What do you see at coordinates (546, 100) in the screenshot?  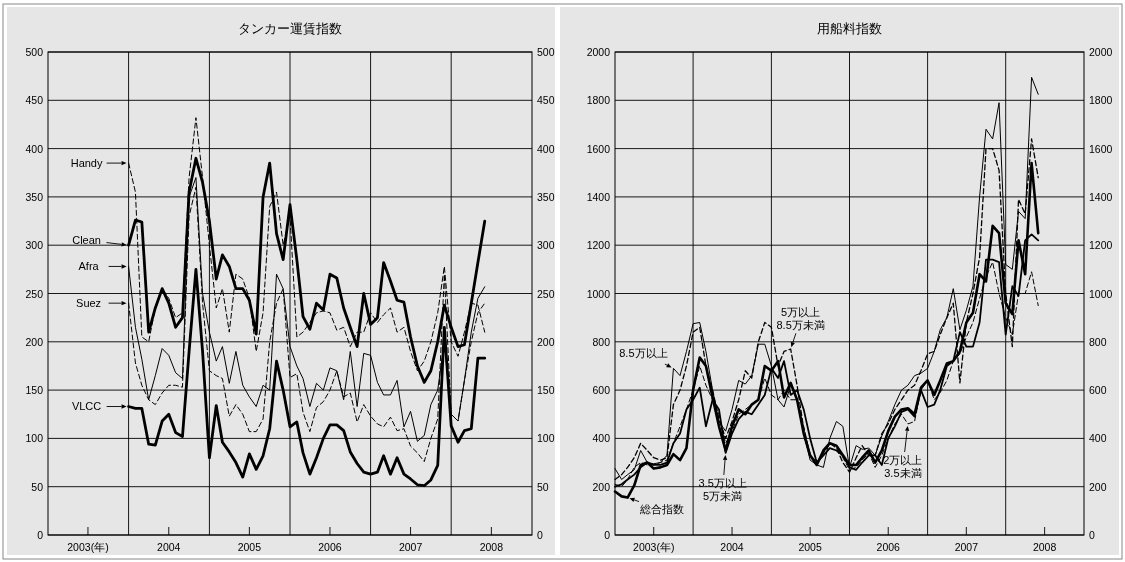 I see `y2-tick-label: 450` at bounding box center [546, 100].